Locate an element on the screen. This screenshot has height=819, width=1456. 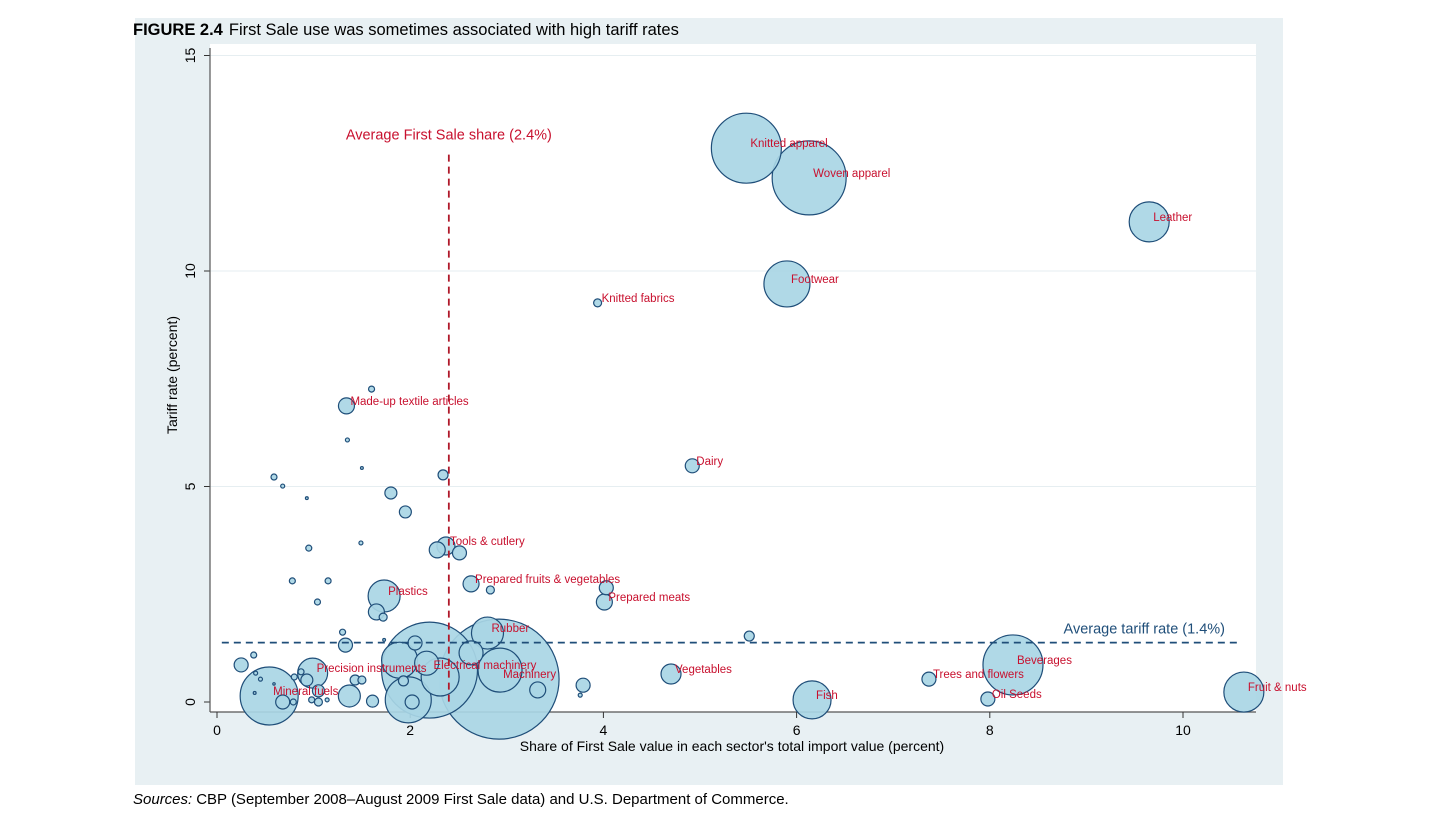
x-tick-label: 4 is located at coordinates (604, 730).